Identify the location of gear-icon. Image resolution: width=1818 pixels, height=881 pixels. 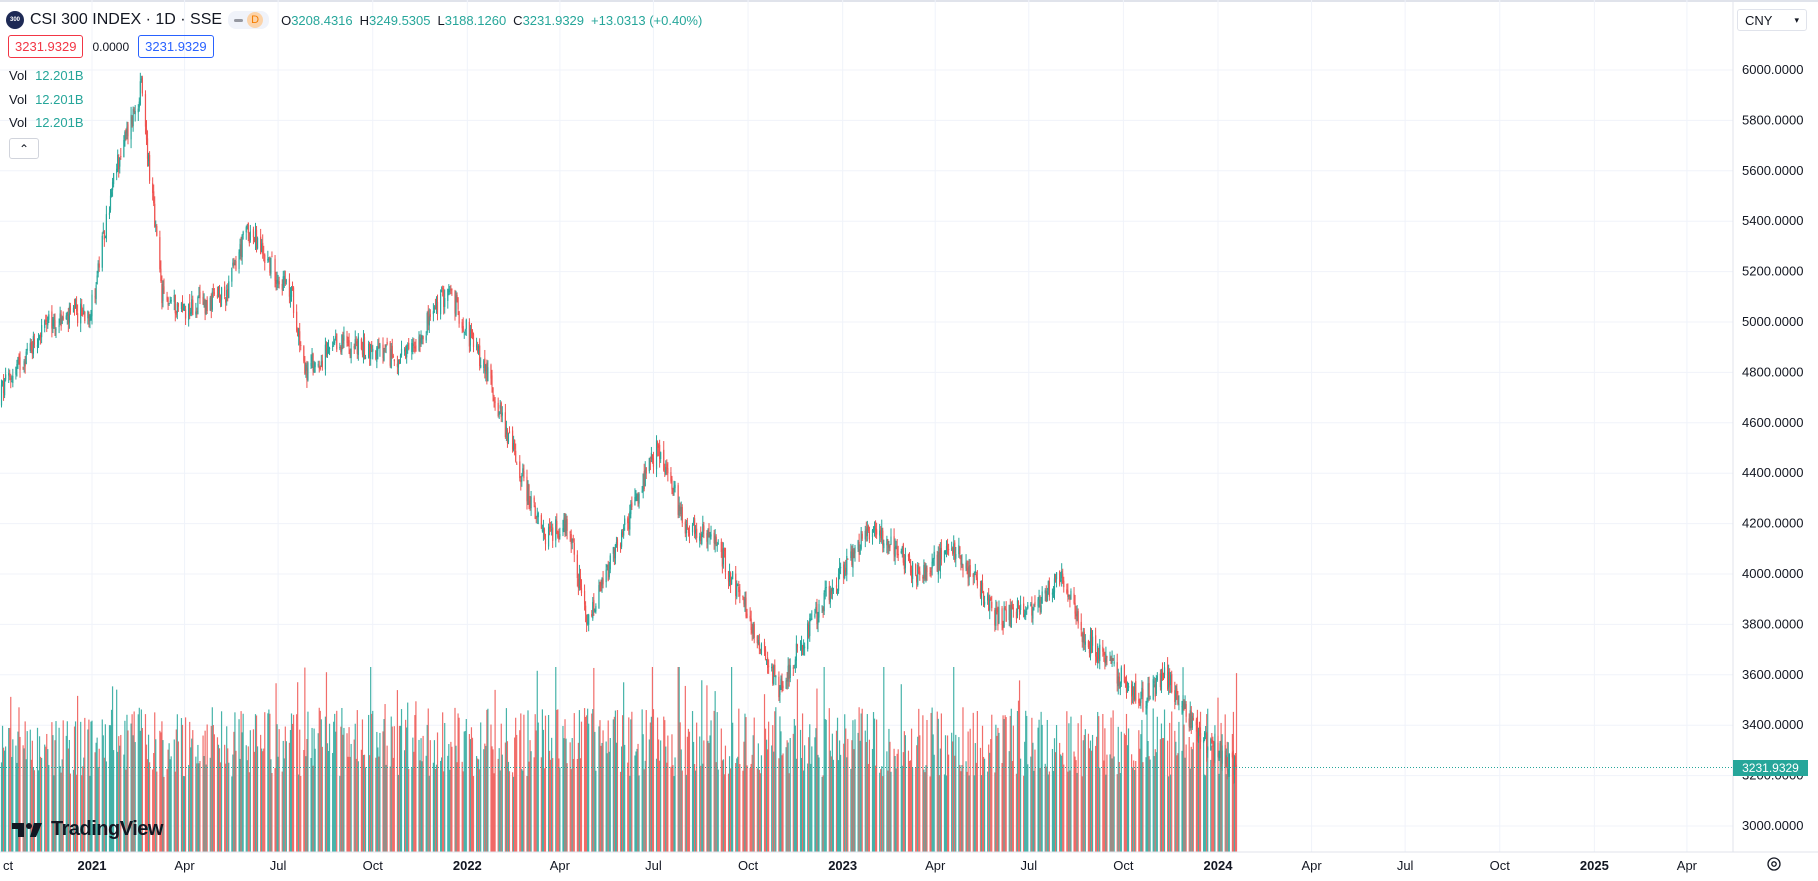
(1774, 864).